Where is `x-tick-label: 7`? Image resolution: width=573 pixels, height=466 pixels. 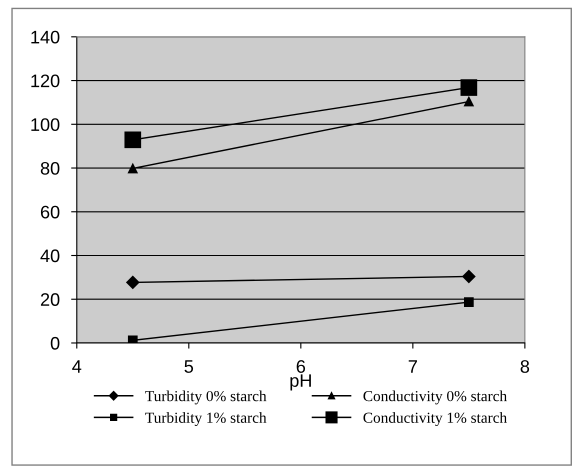 x-tick-label: 7 is located at coordinates (412, 366).